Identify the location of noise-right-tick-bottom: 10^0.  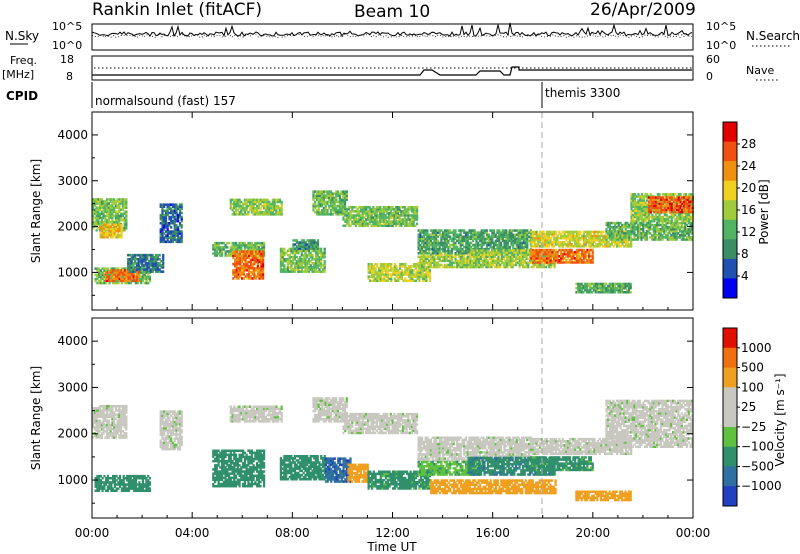
(721, 45).